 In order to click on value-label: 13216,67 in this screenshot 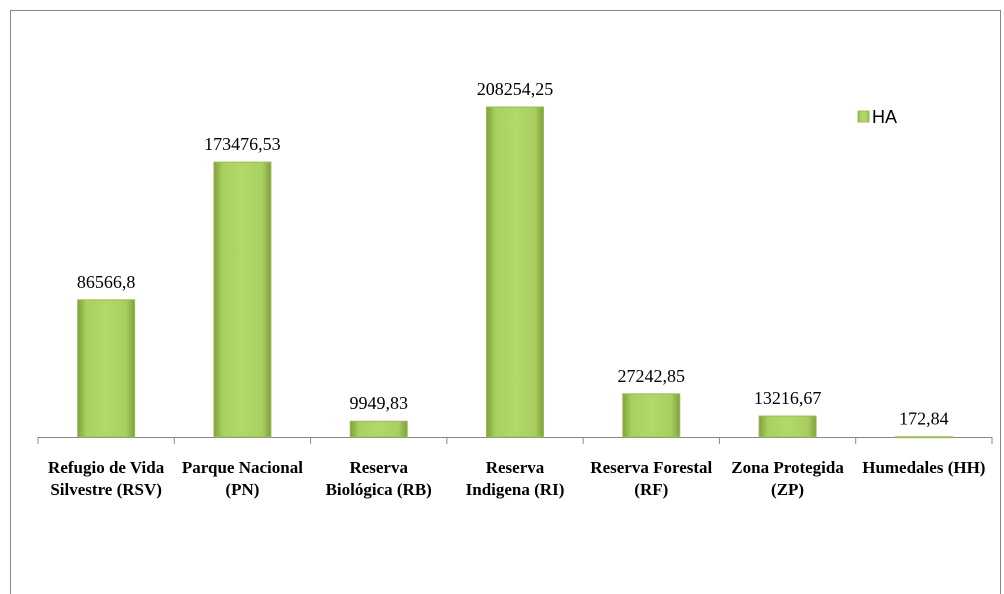, I will do `click(788, 398)`.